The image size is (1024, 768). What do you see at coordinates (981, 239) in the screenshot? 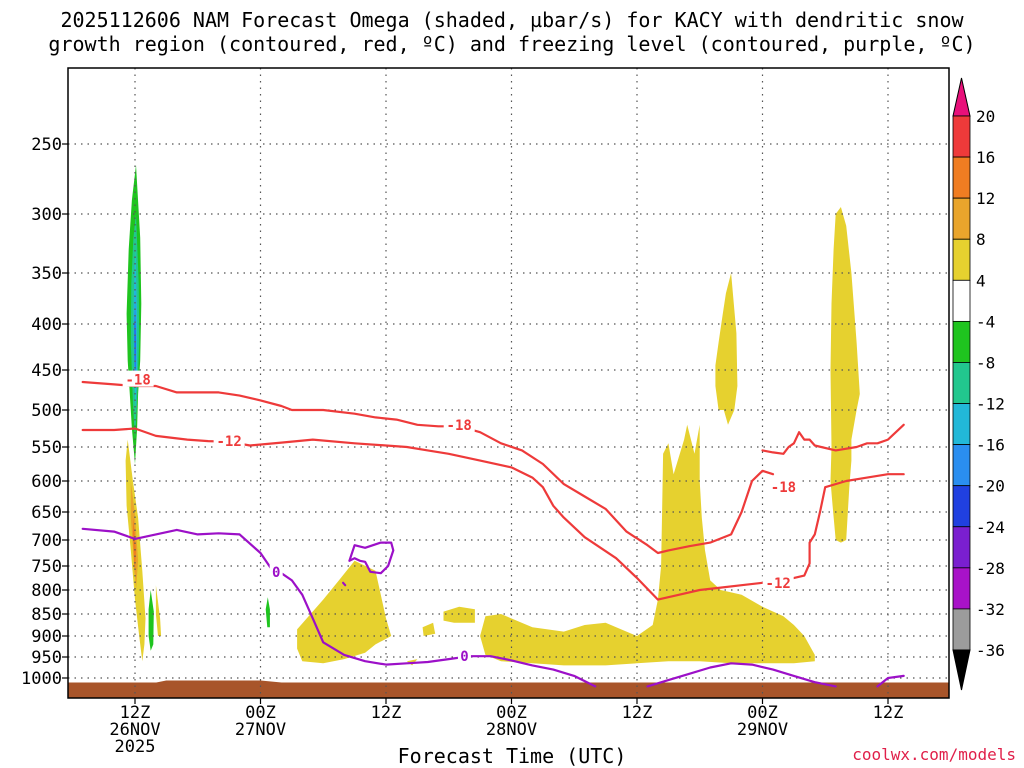
I see `colorbar-tick-8: 8` at bounding box center [981, 239].